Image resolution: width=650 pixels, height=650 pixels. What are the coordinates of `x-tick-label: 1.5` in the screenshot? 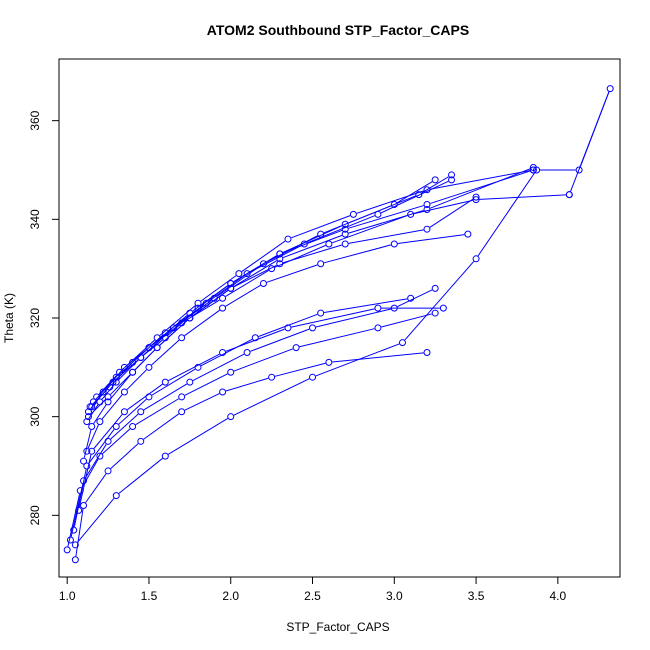 It's located at (149, 596).